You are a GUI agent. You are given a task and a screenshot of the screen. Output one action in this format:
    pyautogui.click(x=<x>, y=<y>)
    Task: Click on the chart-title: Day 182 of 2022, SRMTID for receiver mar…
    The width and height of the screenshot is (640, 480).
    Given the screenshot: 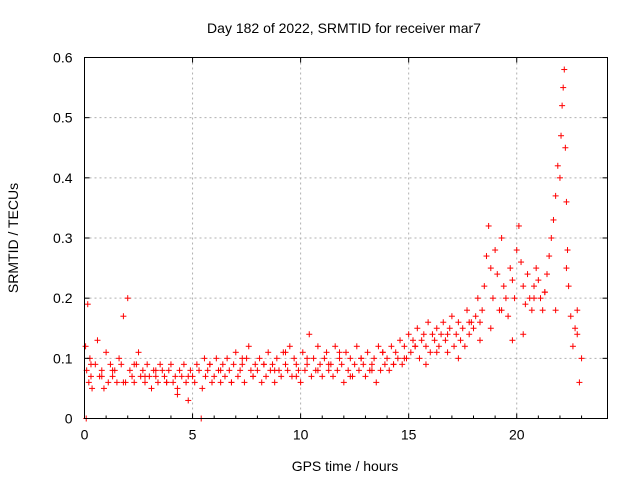 What is the action you would take?
    pyautogui.click(x=344, y=28)
    